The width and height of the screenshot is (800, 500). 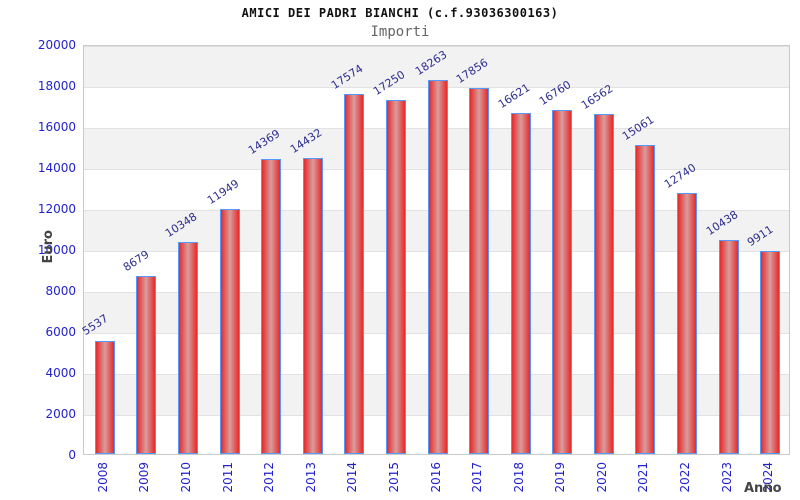 What do you see at coordinates (102, 477) in the screenshot?
I see `x-tick-label: 2008` at bounding box center [102, 477].